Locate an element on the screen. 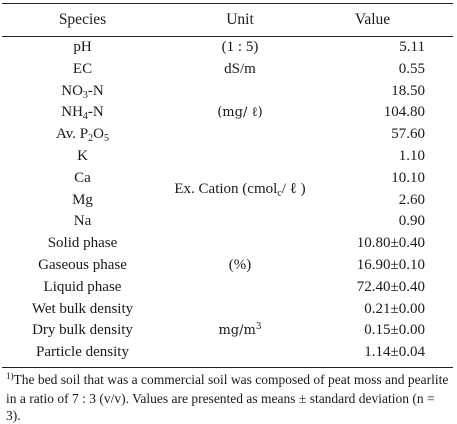  table-row: Liquid phase 72.40±0.40 is located at coordinates (228, 288).